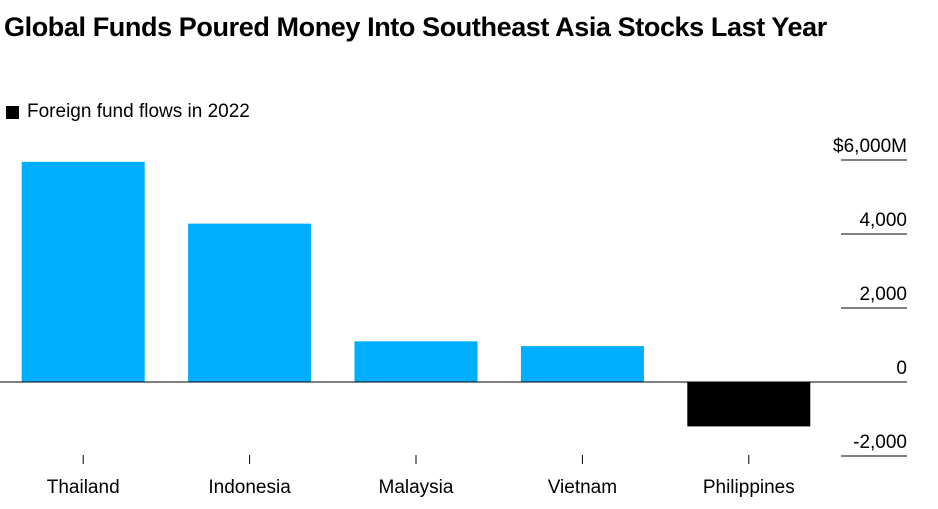  I want to click on x-tick-label: Philippines, so click(749, 487).